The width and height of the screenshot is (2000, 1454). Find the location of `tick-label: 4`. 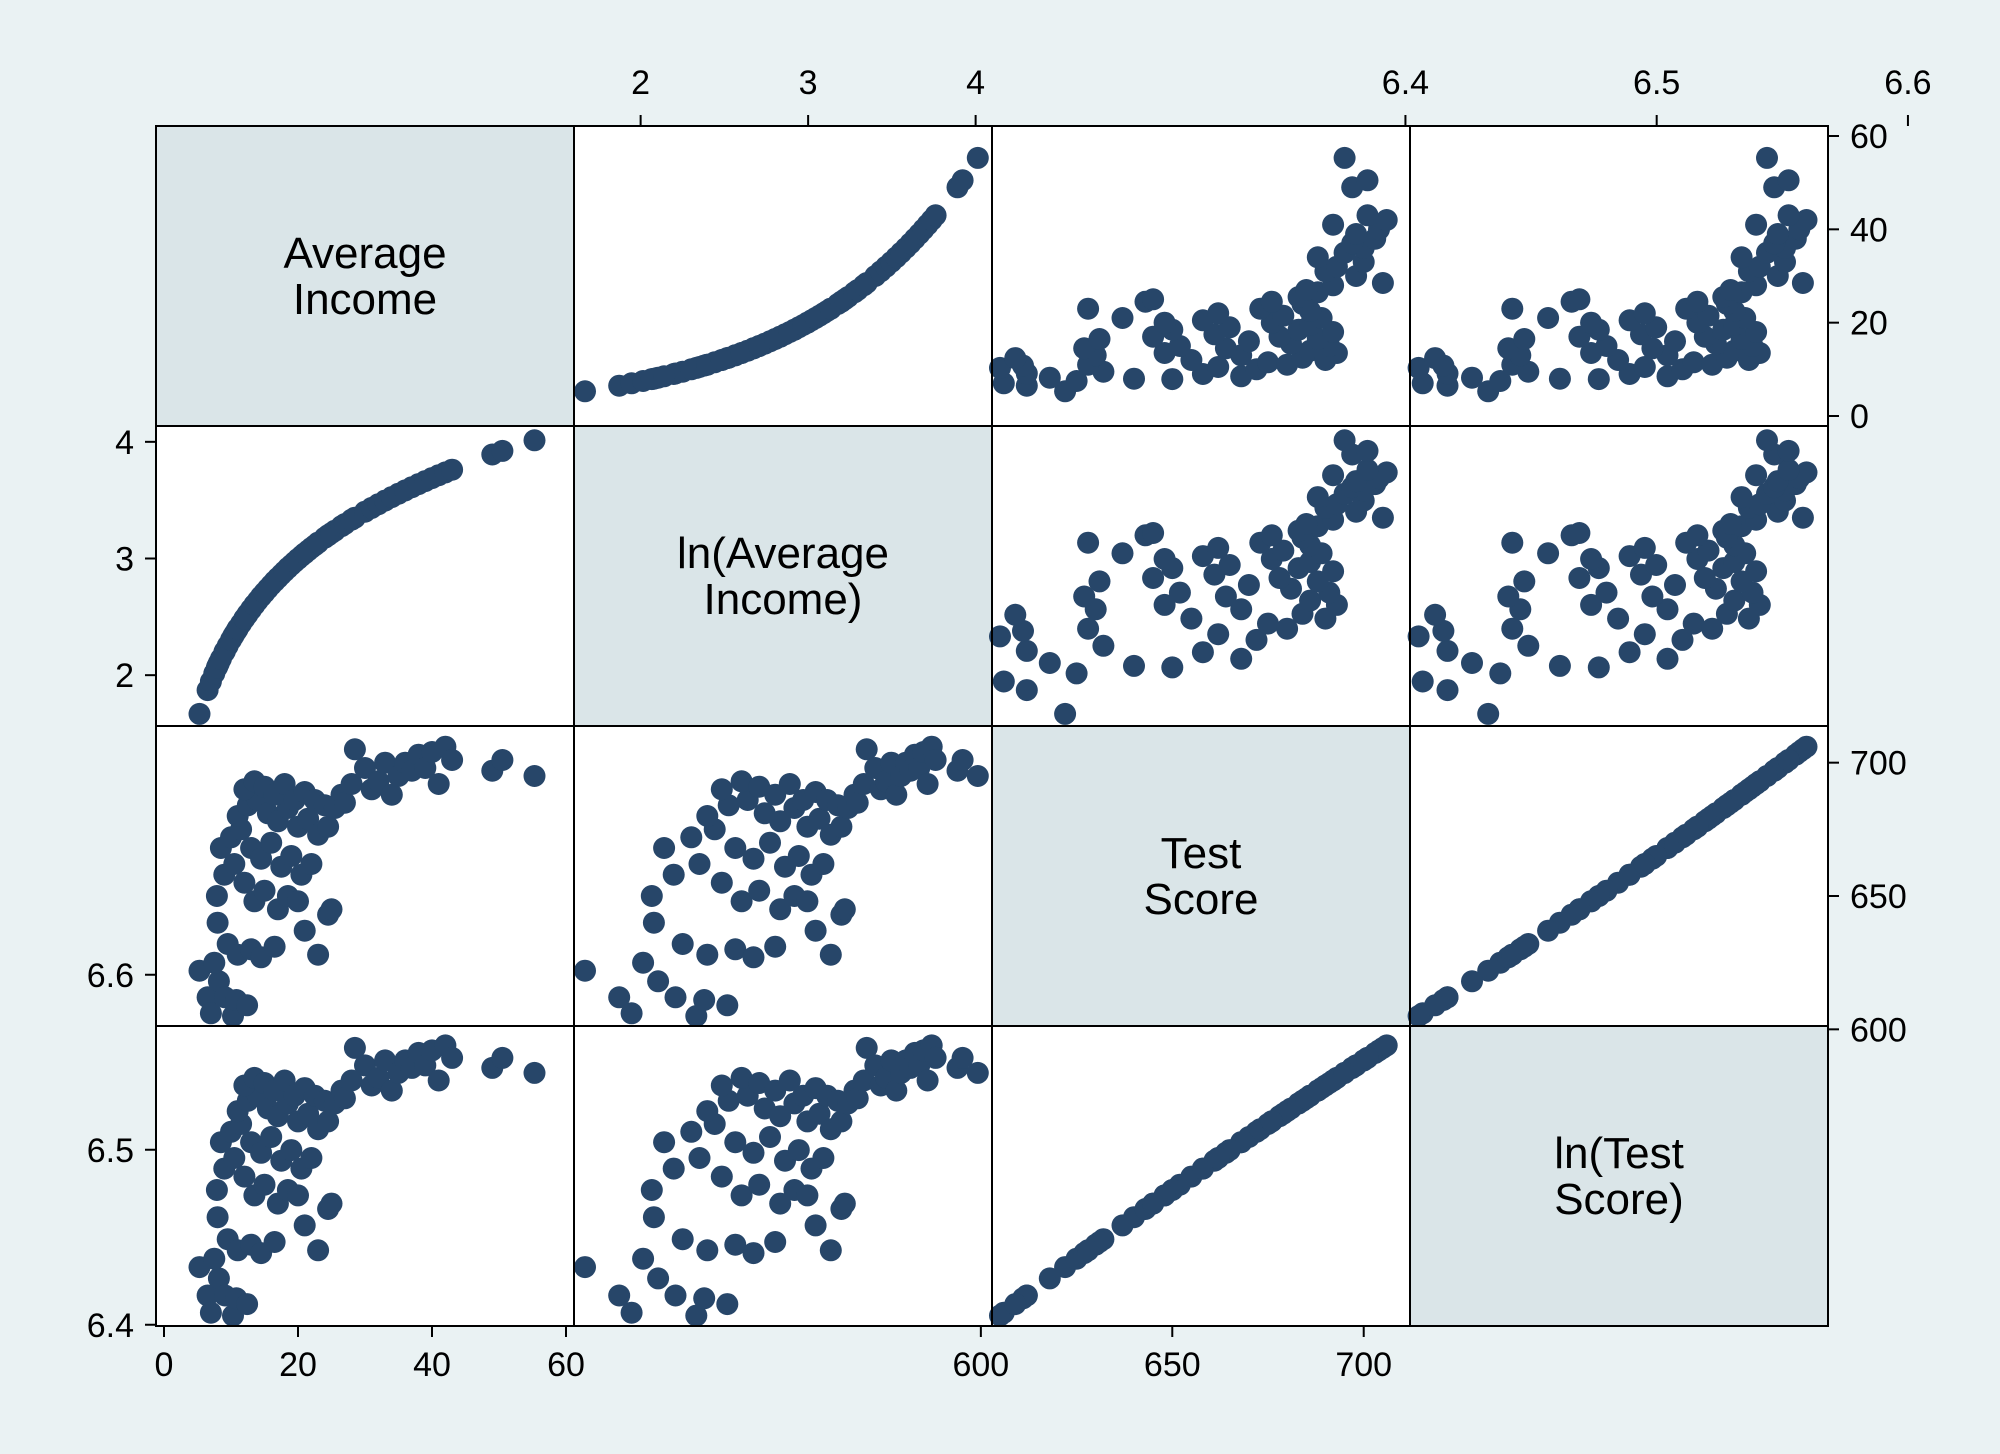

tick-label: 4 is located at coordinates (975, 83).